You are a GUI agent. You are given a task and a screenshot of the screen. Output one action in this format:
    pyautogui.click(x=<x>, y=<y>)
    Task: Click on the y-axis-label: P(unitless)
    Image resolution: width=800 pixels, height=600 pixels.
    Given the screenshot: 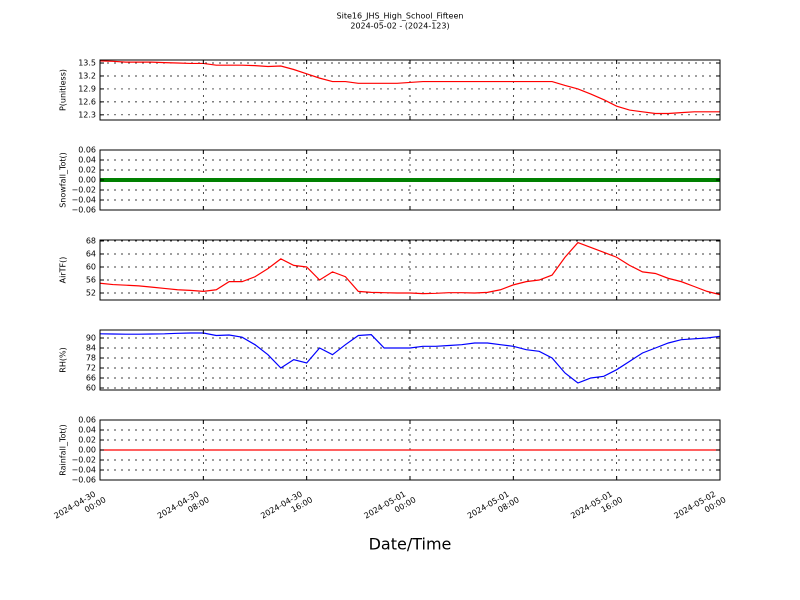 What is the action you would take?
    pyautogui.click(x=63, y=90)
    